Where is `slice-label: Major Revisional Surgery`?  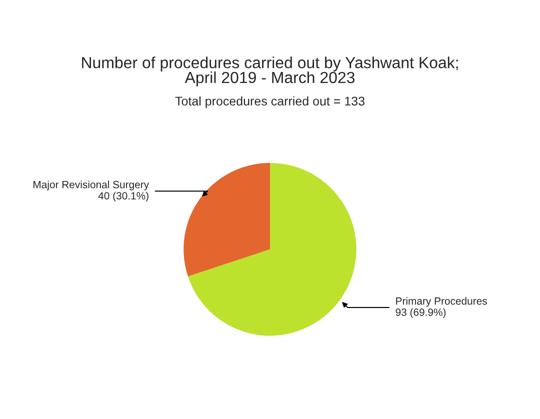 slice-label: Major Revisional Surgery is located at coordinates (92, 185).